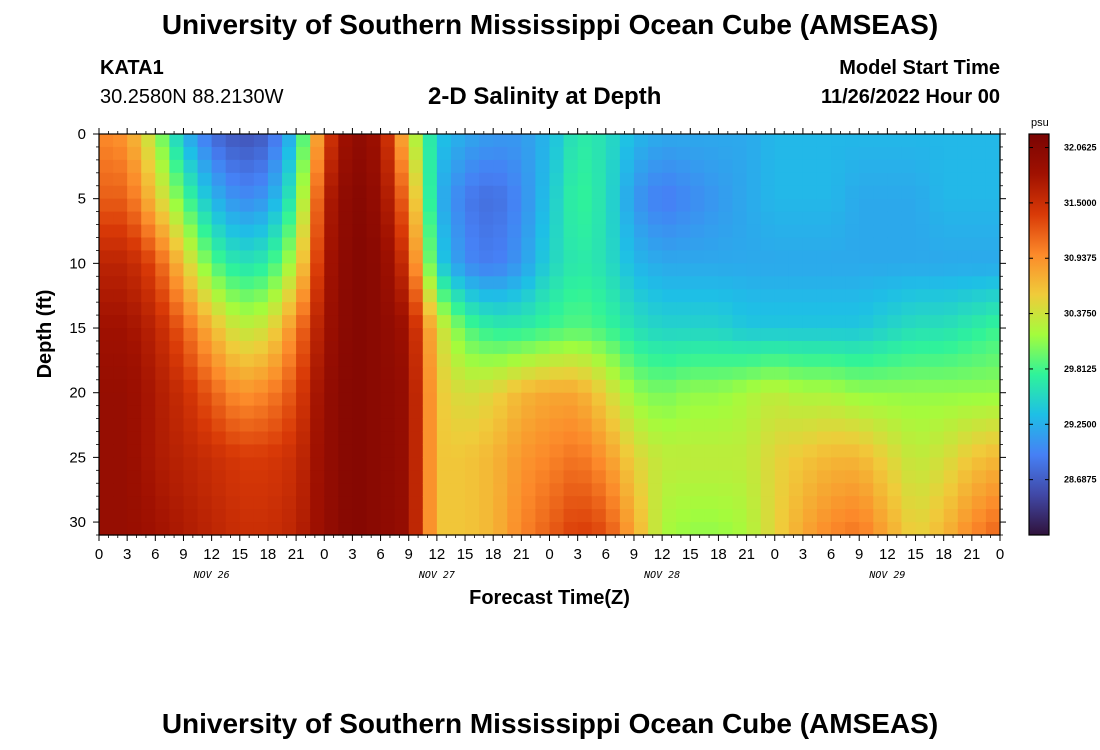 The height and width of the screenshot is (750, 1100). What do you see at coordinates (919, 68) in the screenshot?
I see `model-start-label: Model Start Time` at bounding box center [919, 68].